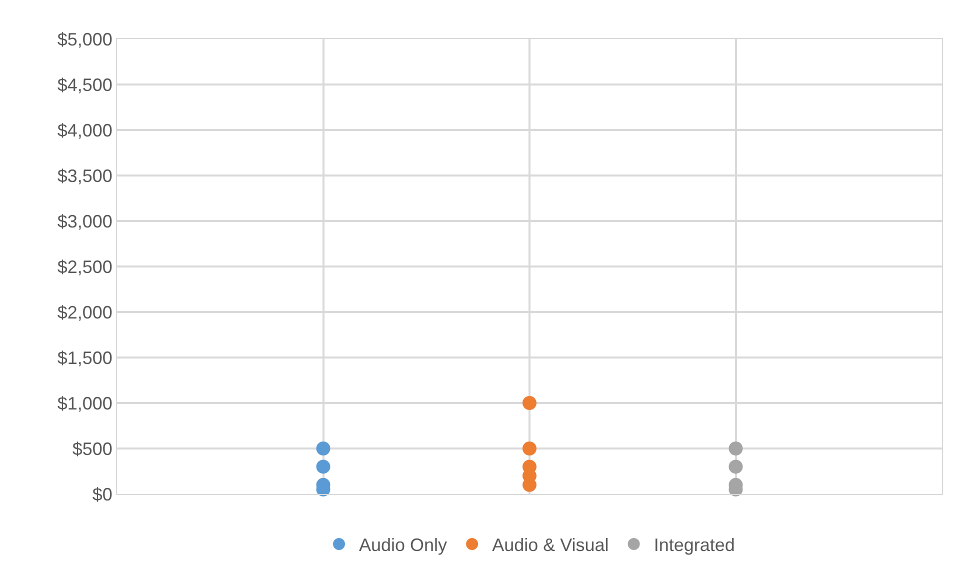 The image size is (960, 580). What do you see at coordinates (403, 545) in the screenshot?
I see `legend-label: Audio Only` at bounding box center [403, 545].